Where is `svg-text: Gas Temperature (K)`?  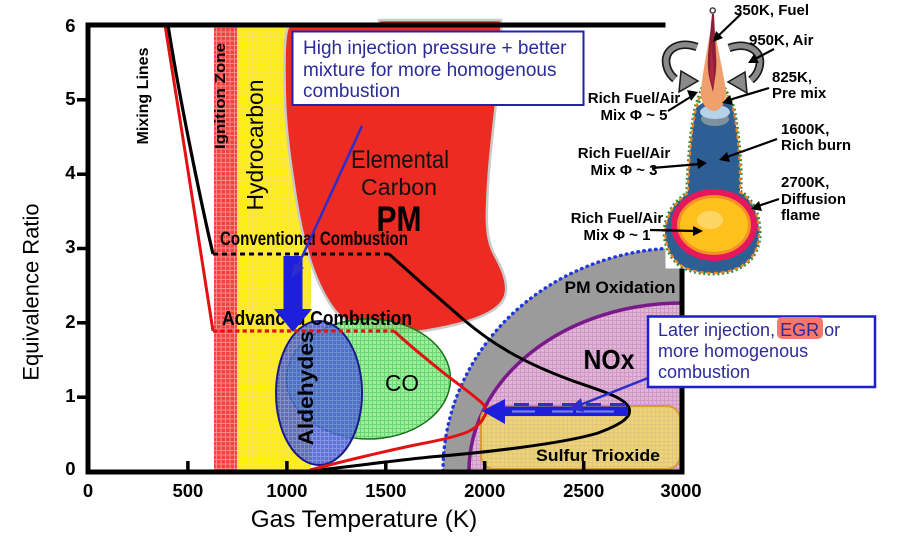
svg-text: Gas Temperature (K) is located at coordinates (364, 519).